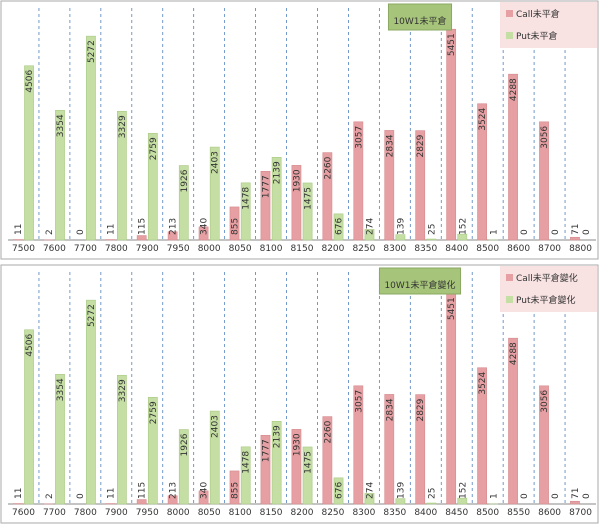 The width and height of the screenshot is (600, 526). Describe the element at coordinates (421, 145) in the screenshot. I see `data-label: 2829` at that location.